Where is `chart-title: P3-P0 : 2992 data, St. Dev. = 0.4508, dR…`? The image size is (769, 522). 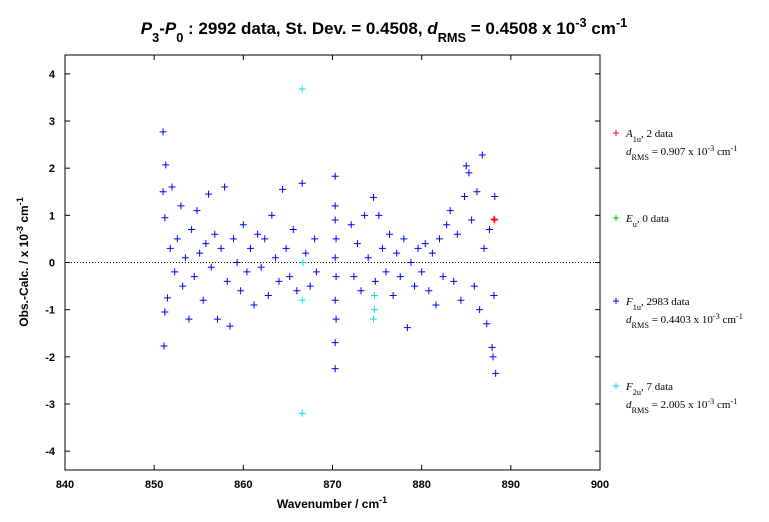
chart-title: P3-P0 : 2992 data, St. Dev. = 0.4508, dR… is located at coordinates (384, 30).